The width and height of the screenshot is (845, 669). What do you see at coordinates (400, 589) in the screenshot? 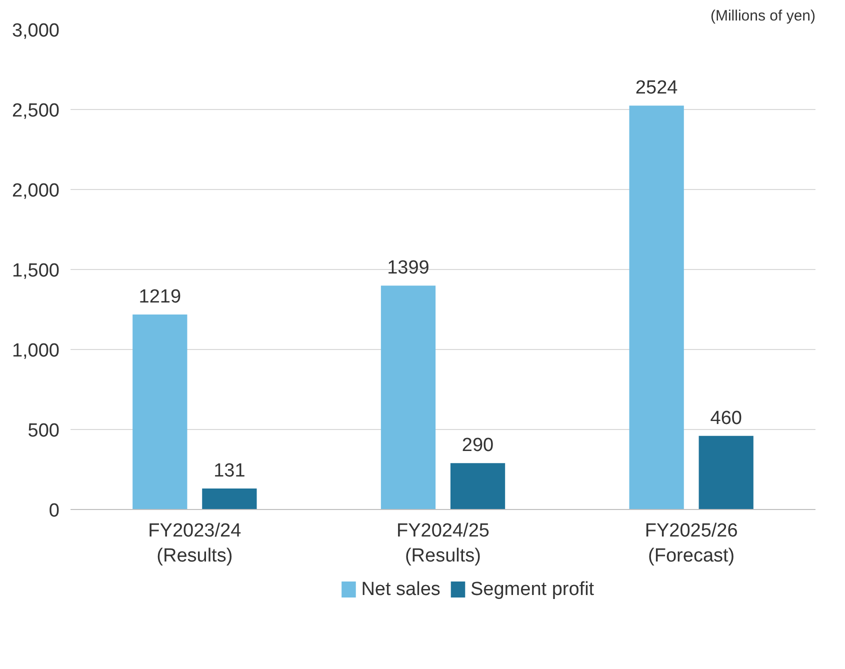
I see `legend-label: Net sales` at bounding box center [400, 589].